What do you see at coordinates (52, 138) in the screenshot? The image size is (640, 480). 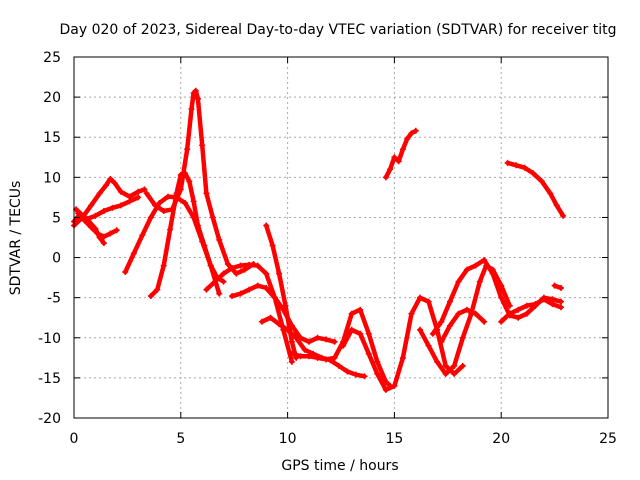 I see `y-tick-label: 15` at bounding box center [52, 138].